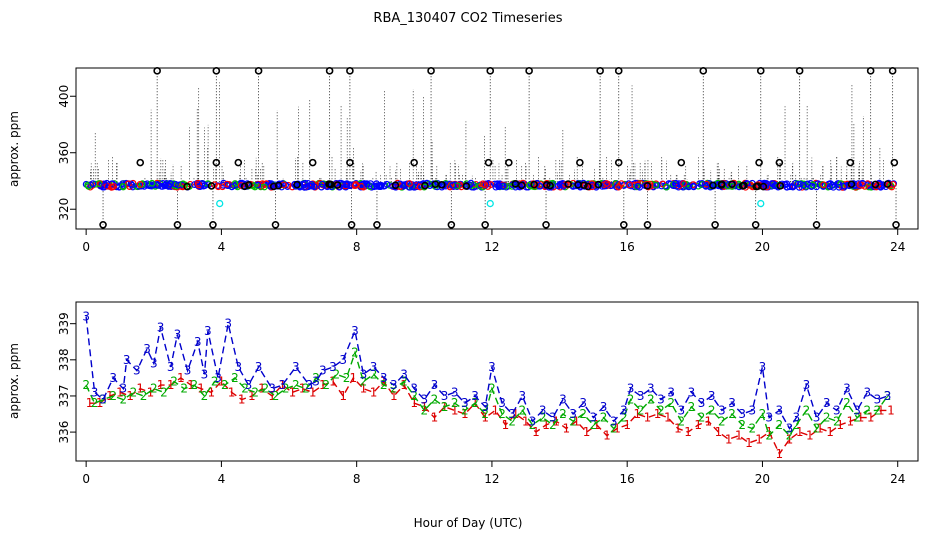  I want to click on bottom-x-tick-label: 12, so click(491, 479).